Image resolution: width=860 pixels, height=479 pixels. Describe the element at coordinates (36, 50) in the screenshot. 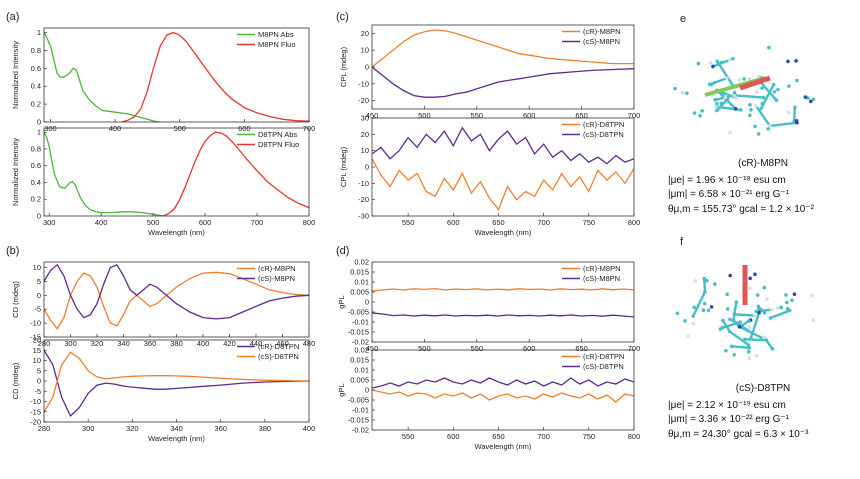

I see `y-tick-label: 0.8` at that location.